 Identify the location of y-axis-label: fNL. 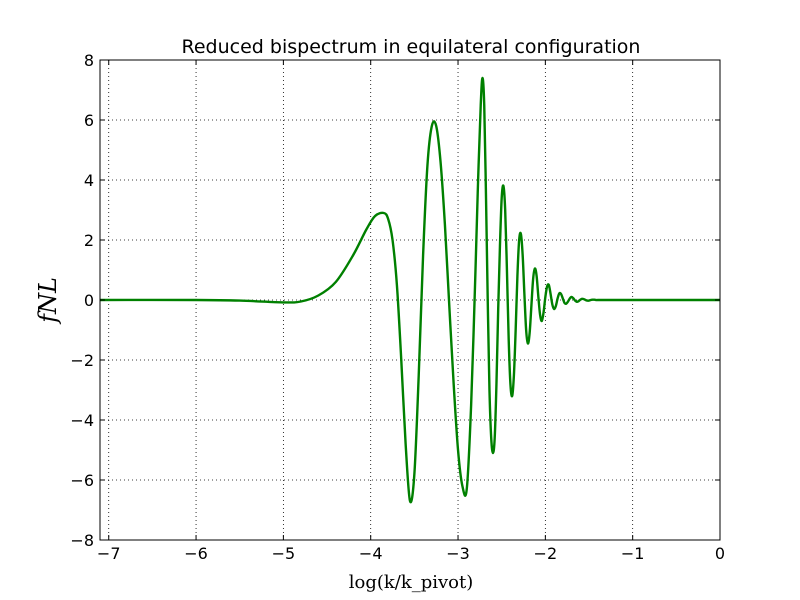
(48, 301).